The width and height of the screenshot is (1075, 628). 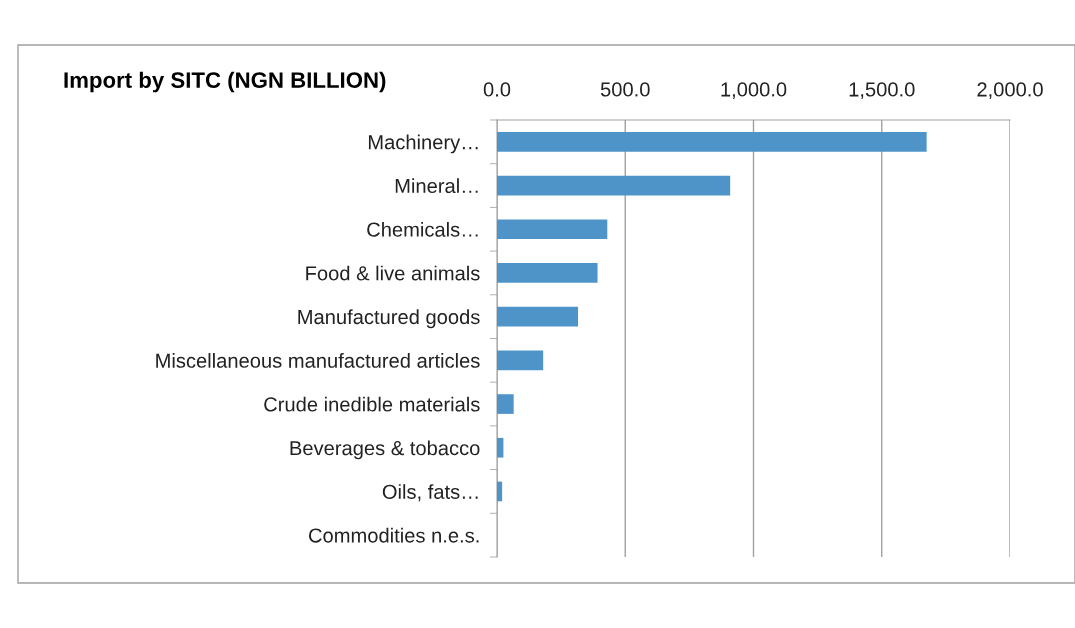 I want to click on y-tick-label: Beverages & tobacco, so click(x=385, y=450).